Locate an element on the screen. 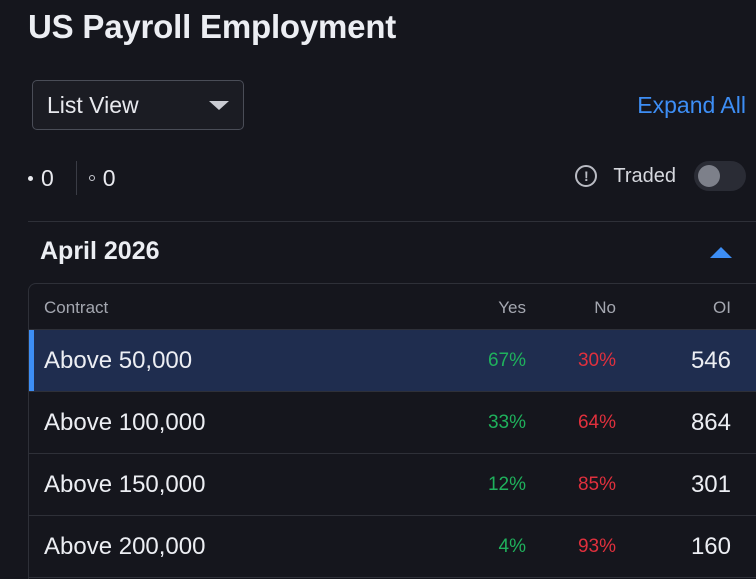  page-title: US Payroll Employment is located at coordinates (212, 26).